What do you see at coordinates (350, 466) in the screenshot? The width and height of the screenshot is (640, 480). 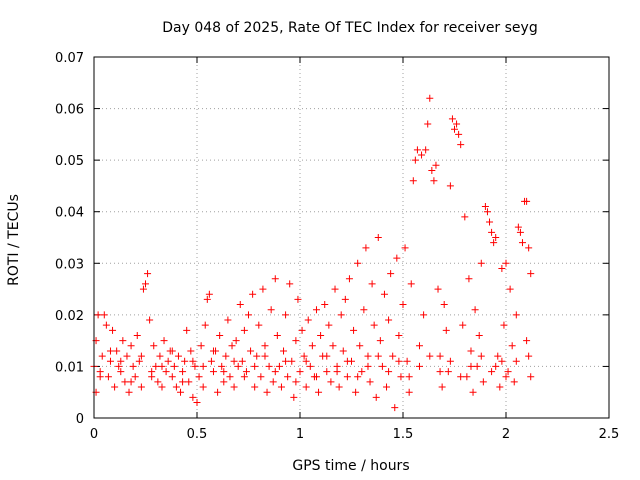 I see `x-axis-label: GPS time / hours` at bounding box center [350, 466].